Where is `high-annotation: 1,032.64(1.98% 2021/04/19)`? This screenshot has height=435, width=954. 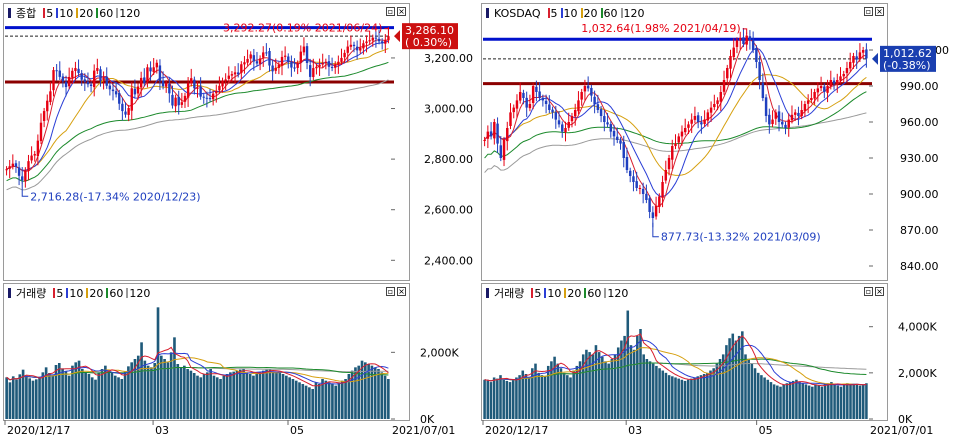 high-annotation: 1,032.64(1.98% 2021/04/19) is located at coordinates (660, 28).